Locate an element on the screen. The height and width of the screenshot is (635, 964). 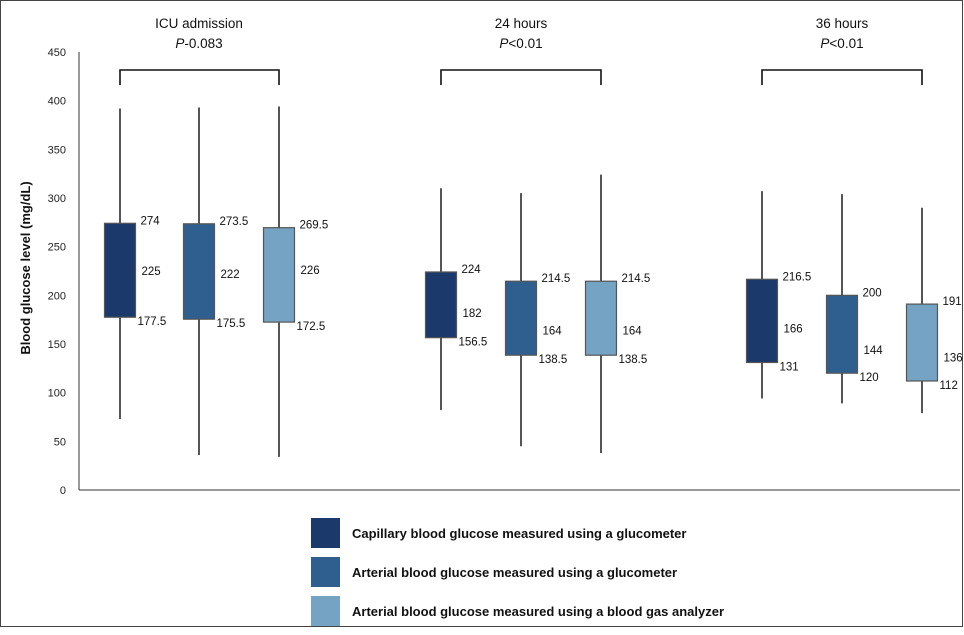
box-plot: 274 225 177.5 is located at coordinates (135, 263).